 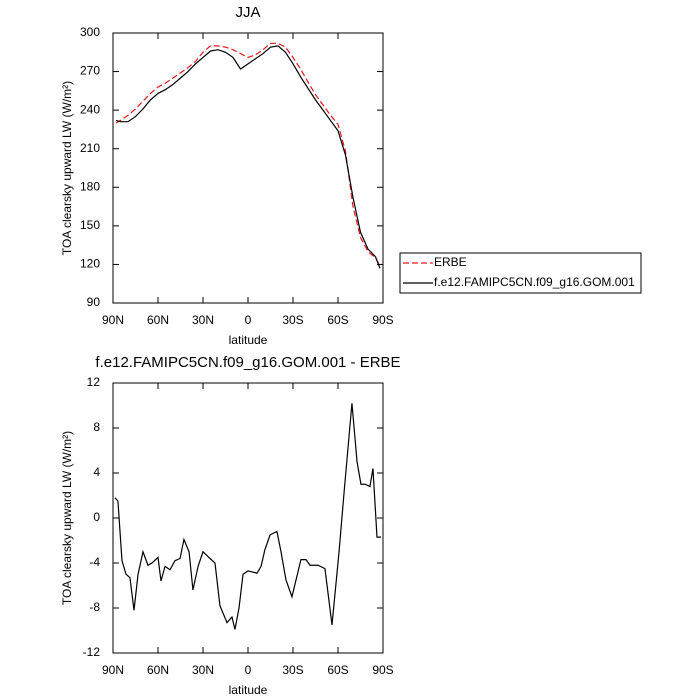 What do you see at coordinates (90, 71) in the screenshot?
I see `y-tick-label: 270` at bounding box center [90, 71].